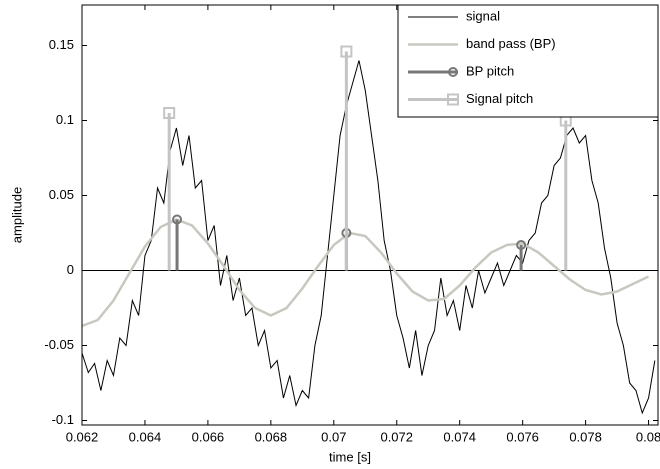  What do you see at coordinates (585, 436) in the screenshot?
I see `x-tick-label: 0.078` at bounding box center [585, 436].